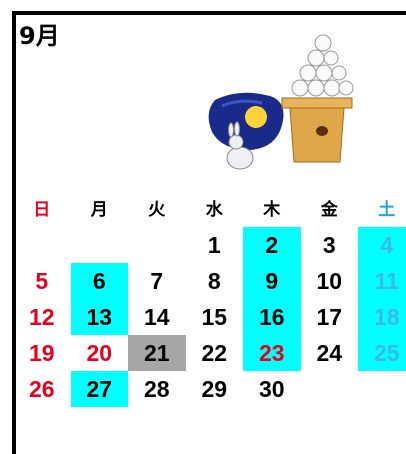 Image resolution: width=406 pixels, height=454 pixels. I want to click on moon-viewing-illustration, so click(281, 102).